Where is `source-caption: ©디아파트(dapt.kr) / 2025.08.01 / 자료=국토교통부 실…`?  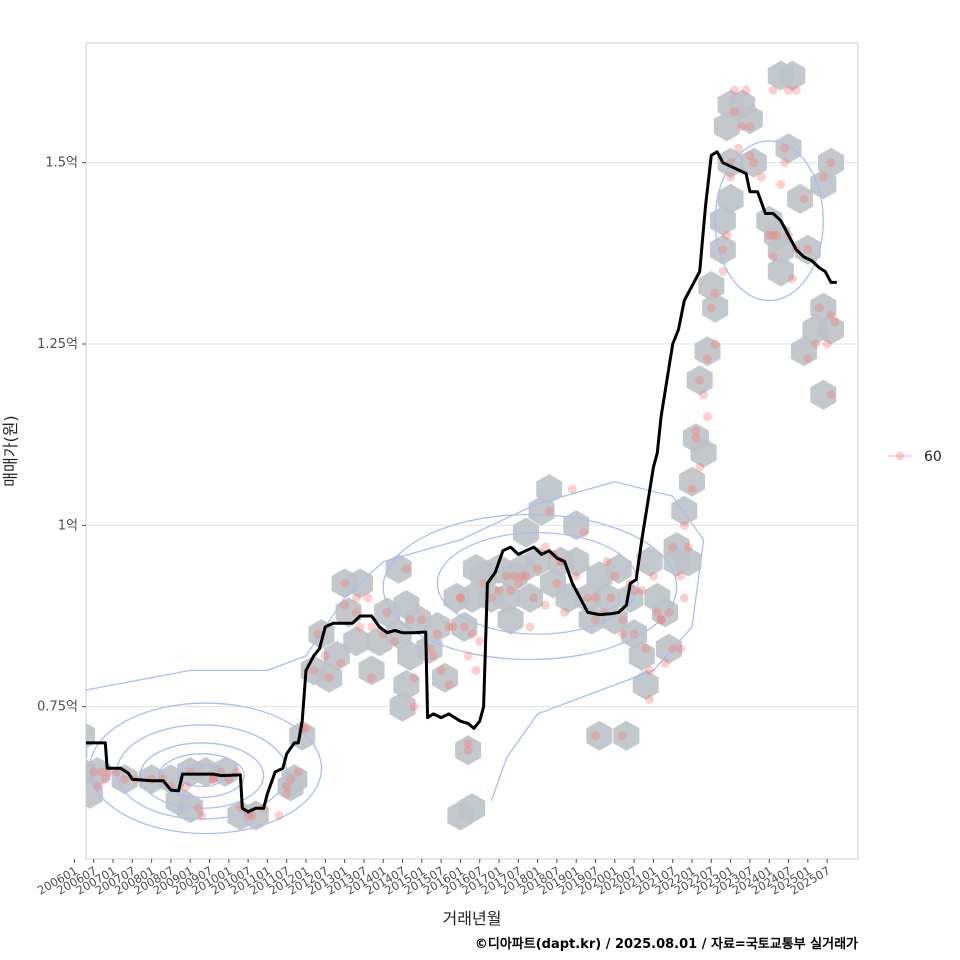 source-caption: ©디아파트(dapt.kr) / 2025.08.01 / 자료=국토교통부 실… is located at coordinates (666, 944).